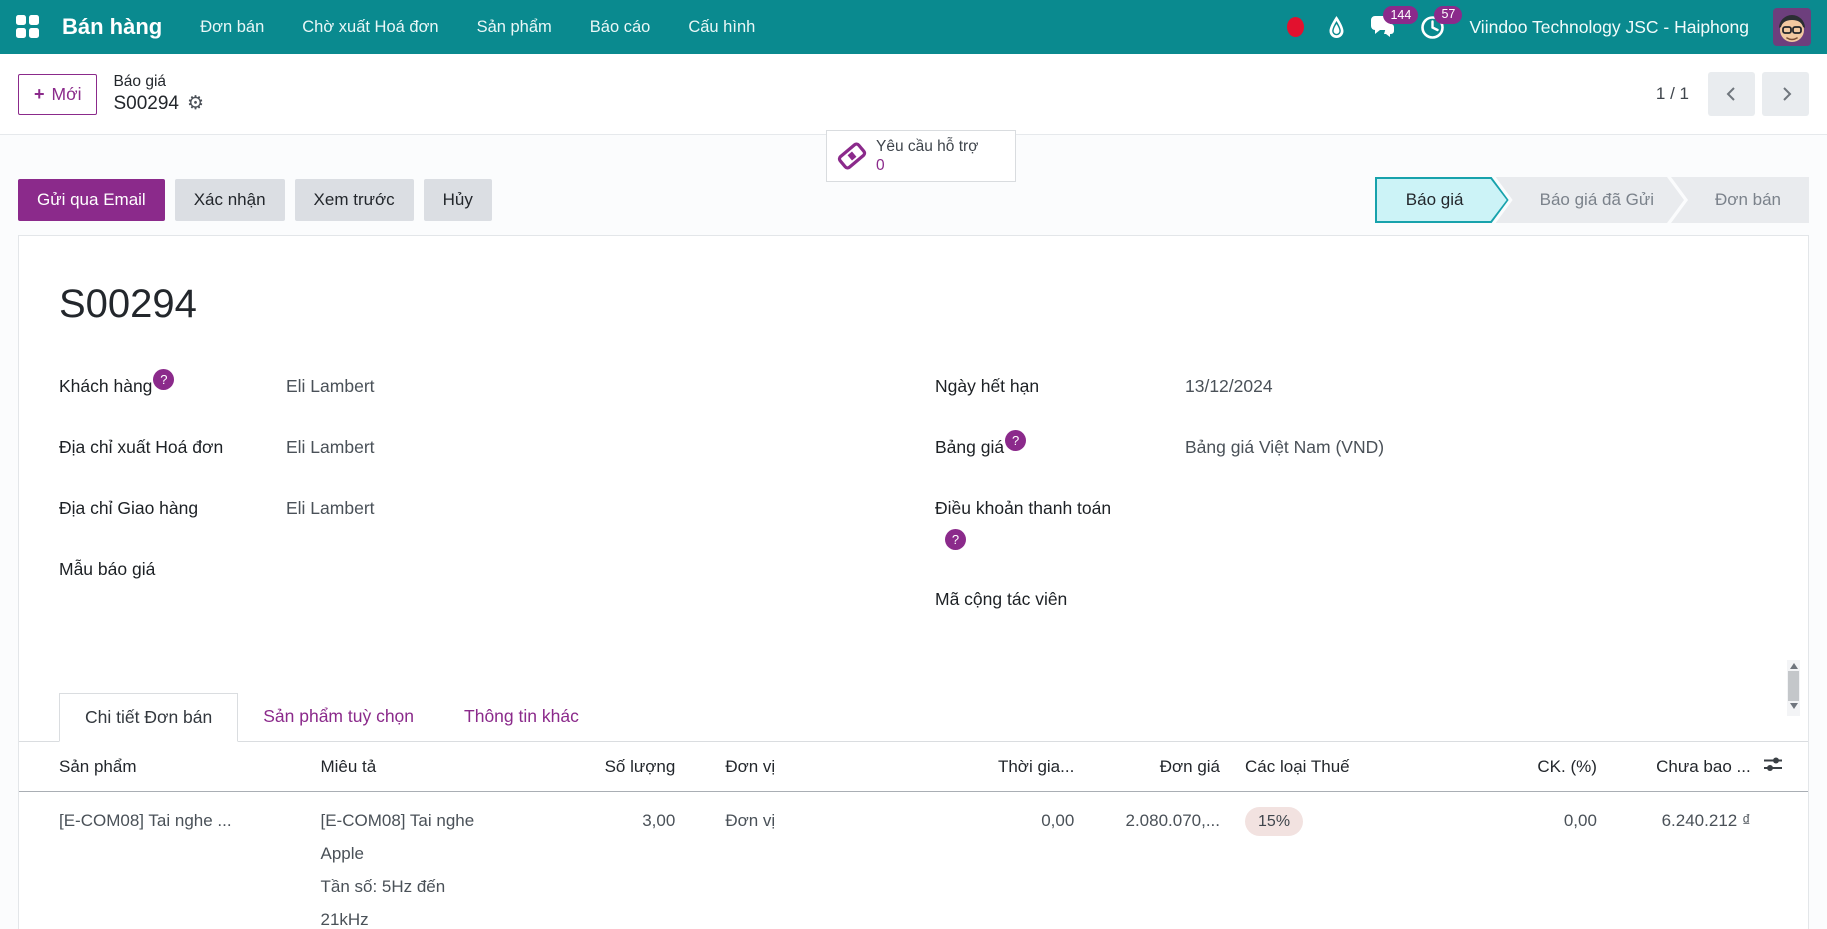 Image resolution: width=1827 pixels, height=929 pixels. Describe the element at coordinates (521, 716) in the screenshot. I see `tab-other-info: Thông tin khác` at that location.